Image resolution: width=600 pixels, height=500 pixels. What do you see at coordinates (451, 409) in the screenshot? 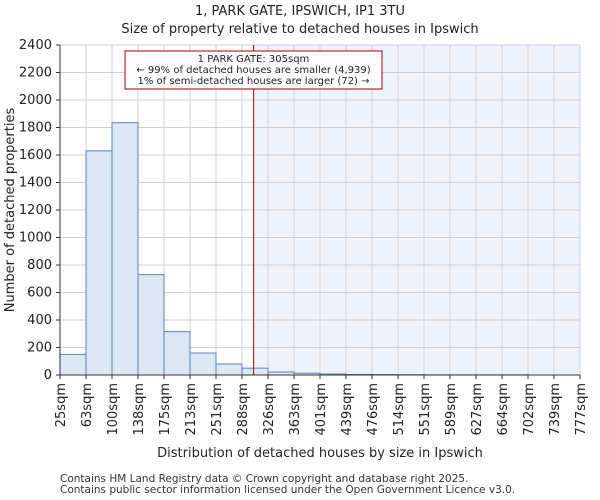
I see `x-tick-label: 589sqm` at bounding box center [451, 409].